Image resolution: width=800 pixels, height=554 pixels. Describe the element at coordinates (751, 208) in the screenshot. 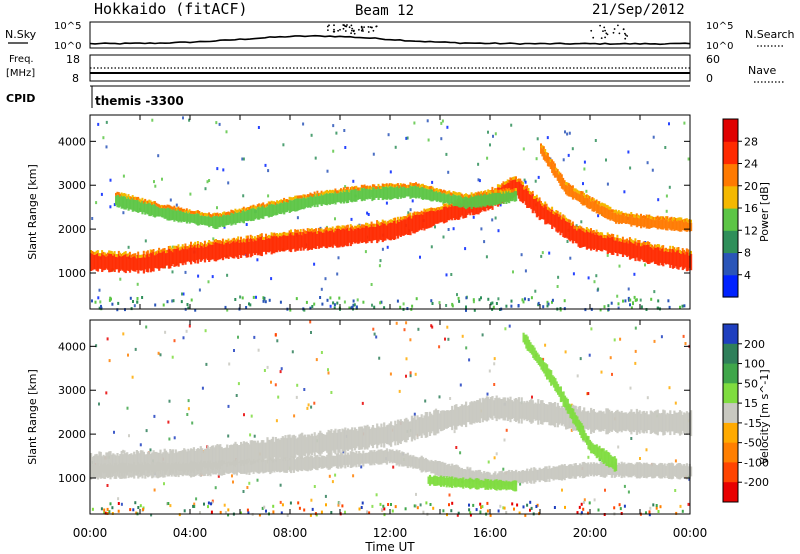

I see `colorbar-tick-label: 16` at that location.